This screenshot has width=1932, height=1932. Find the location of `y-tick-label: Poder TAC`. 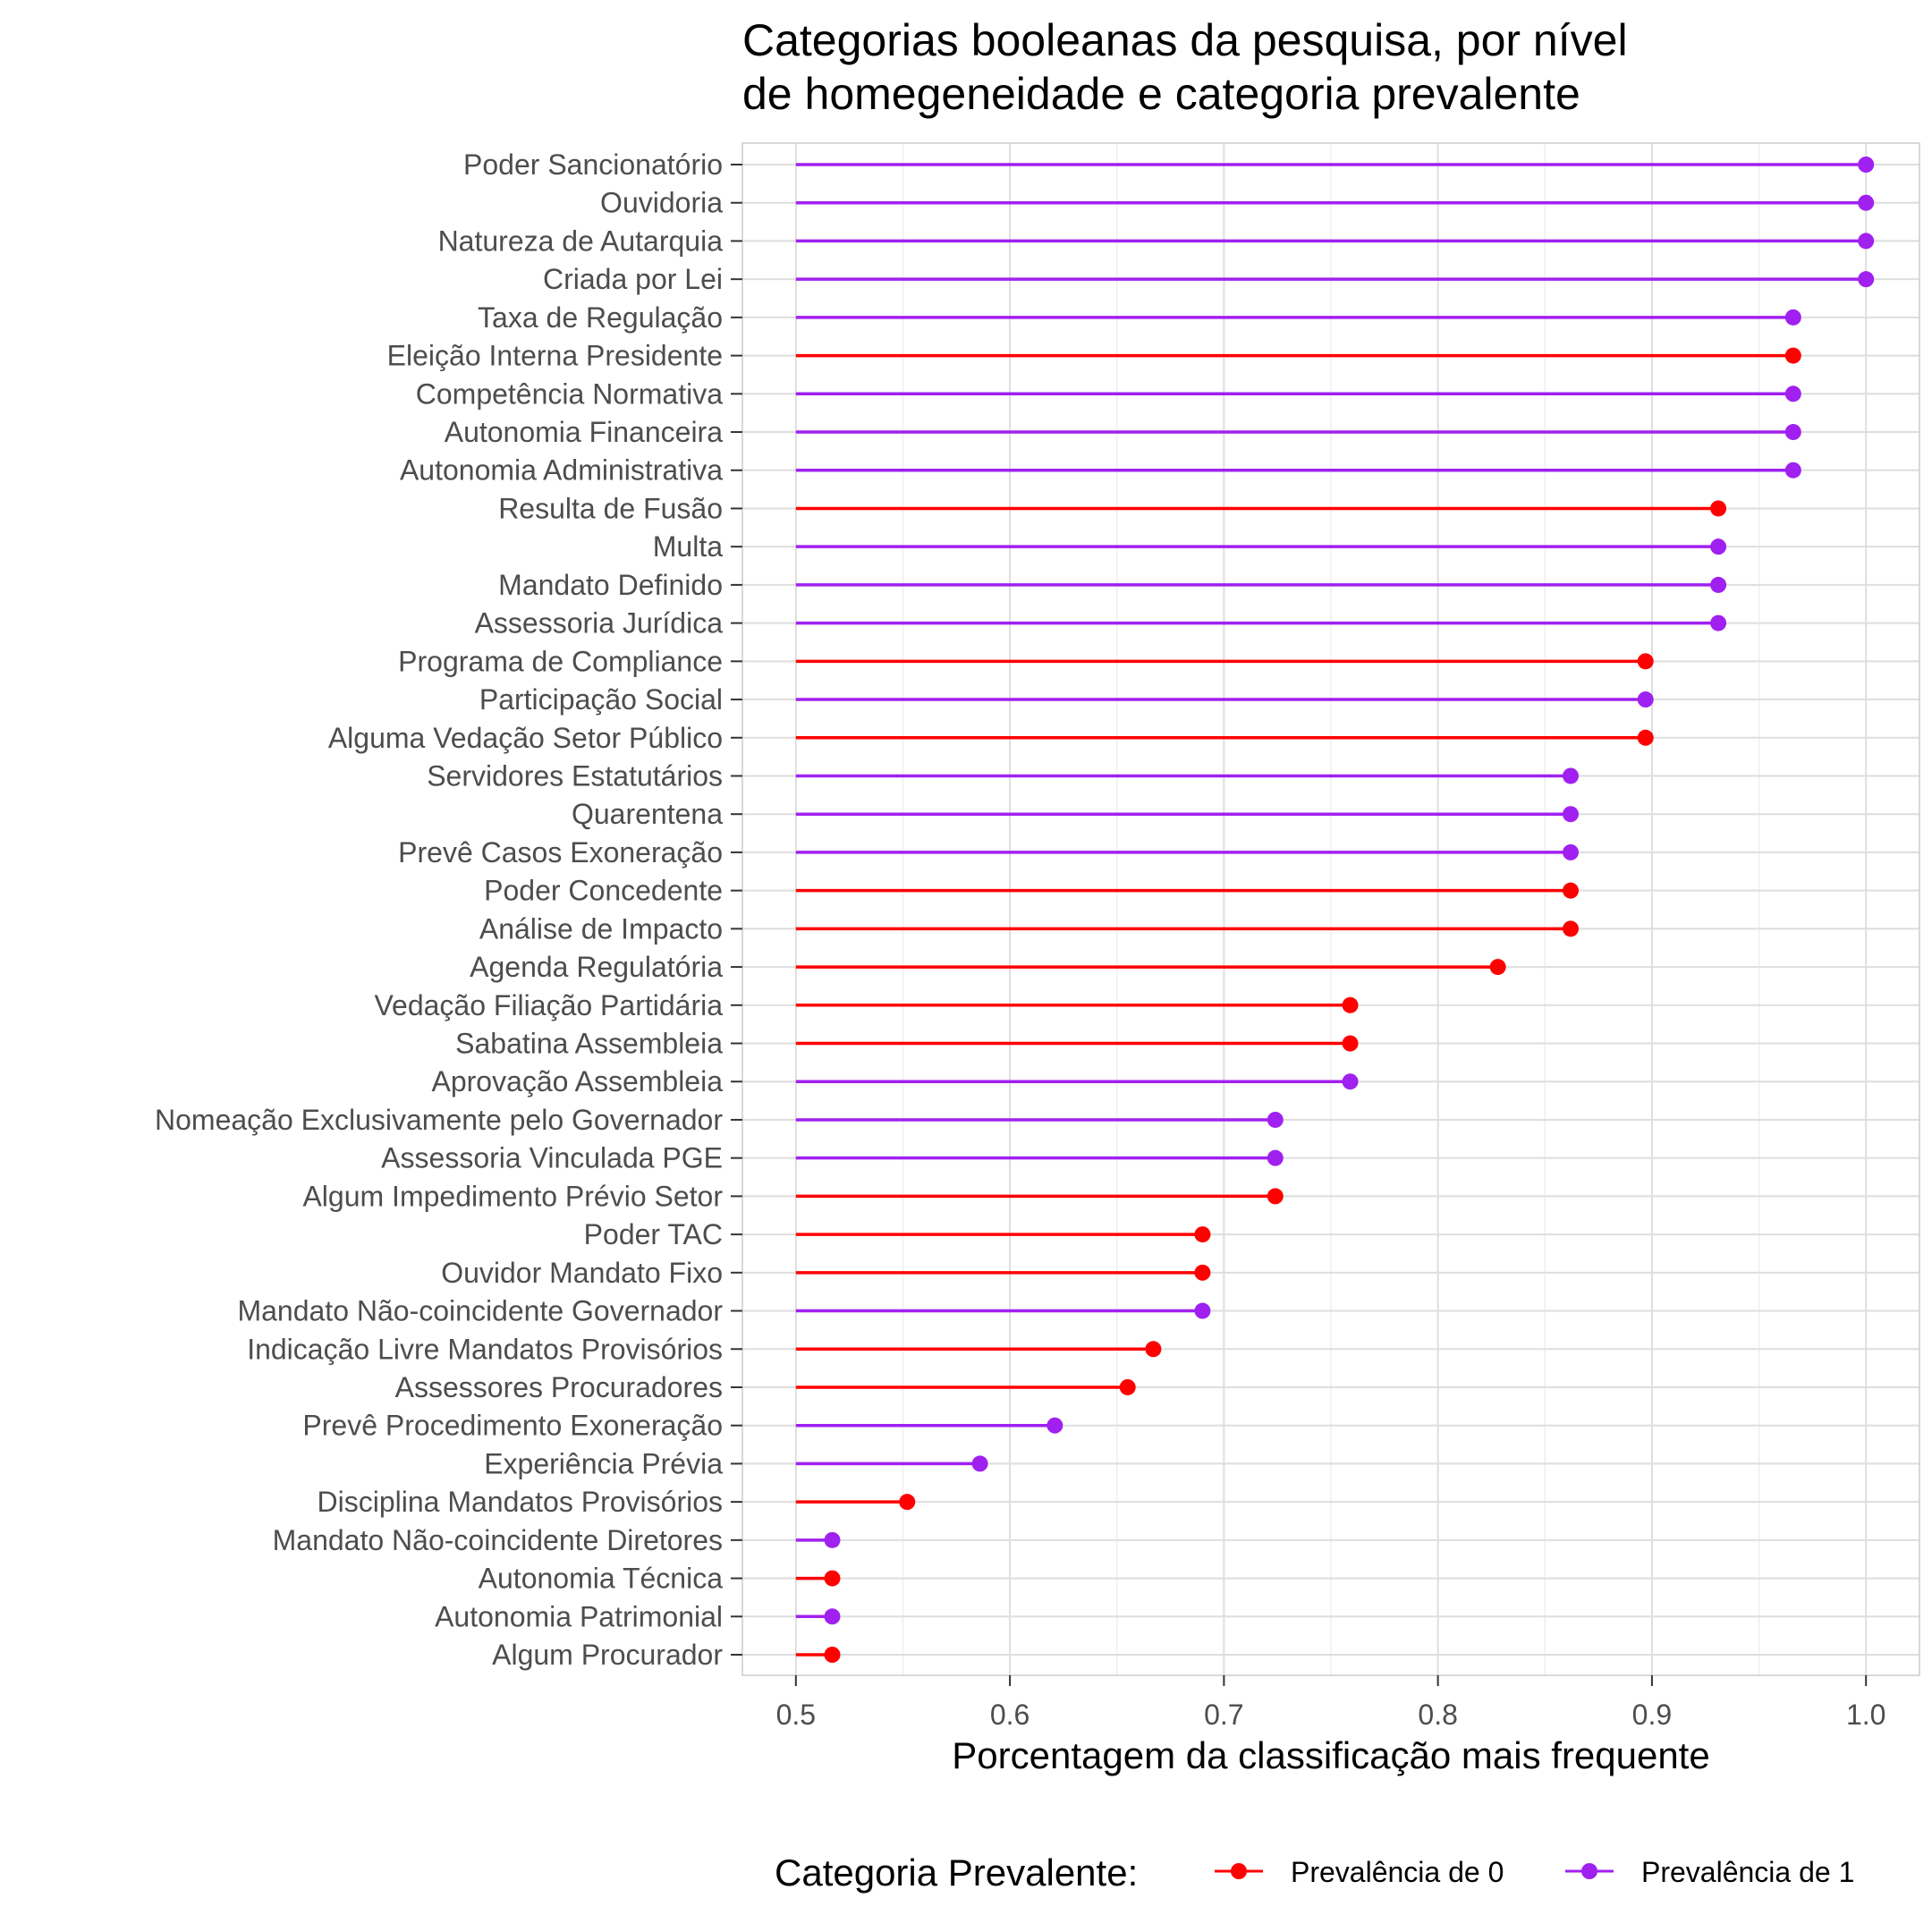

y-tick-label: Poder TAC is located at coordinates (653, 1234).